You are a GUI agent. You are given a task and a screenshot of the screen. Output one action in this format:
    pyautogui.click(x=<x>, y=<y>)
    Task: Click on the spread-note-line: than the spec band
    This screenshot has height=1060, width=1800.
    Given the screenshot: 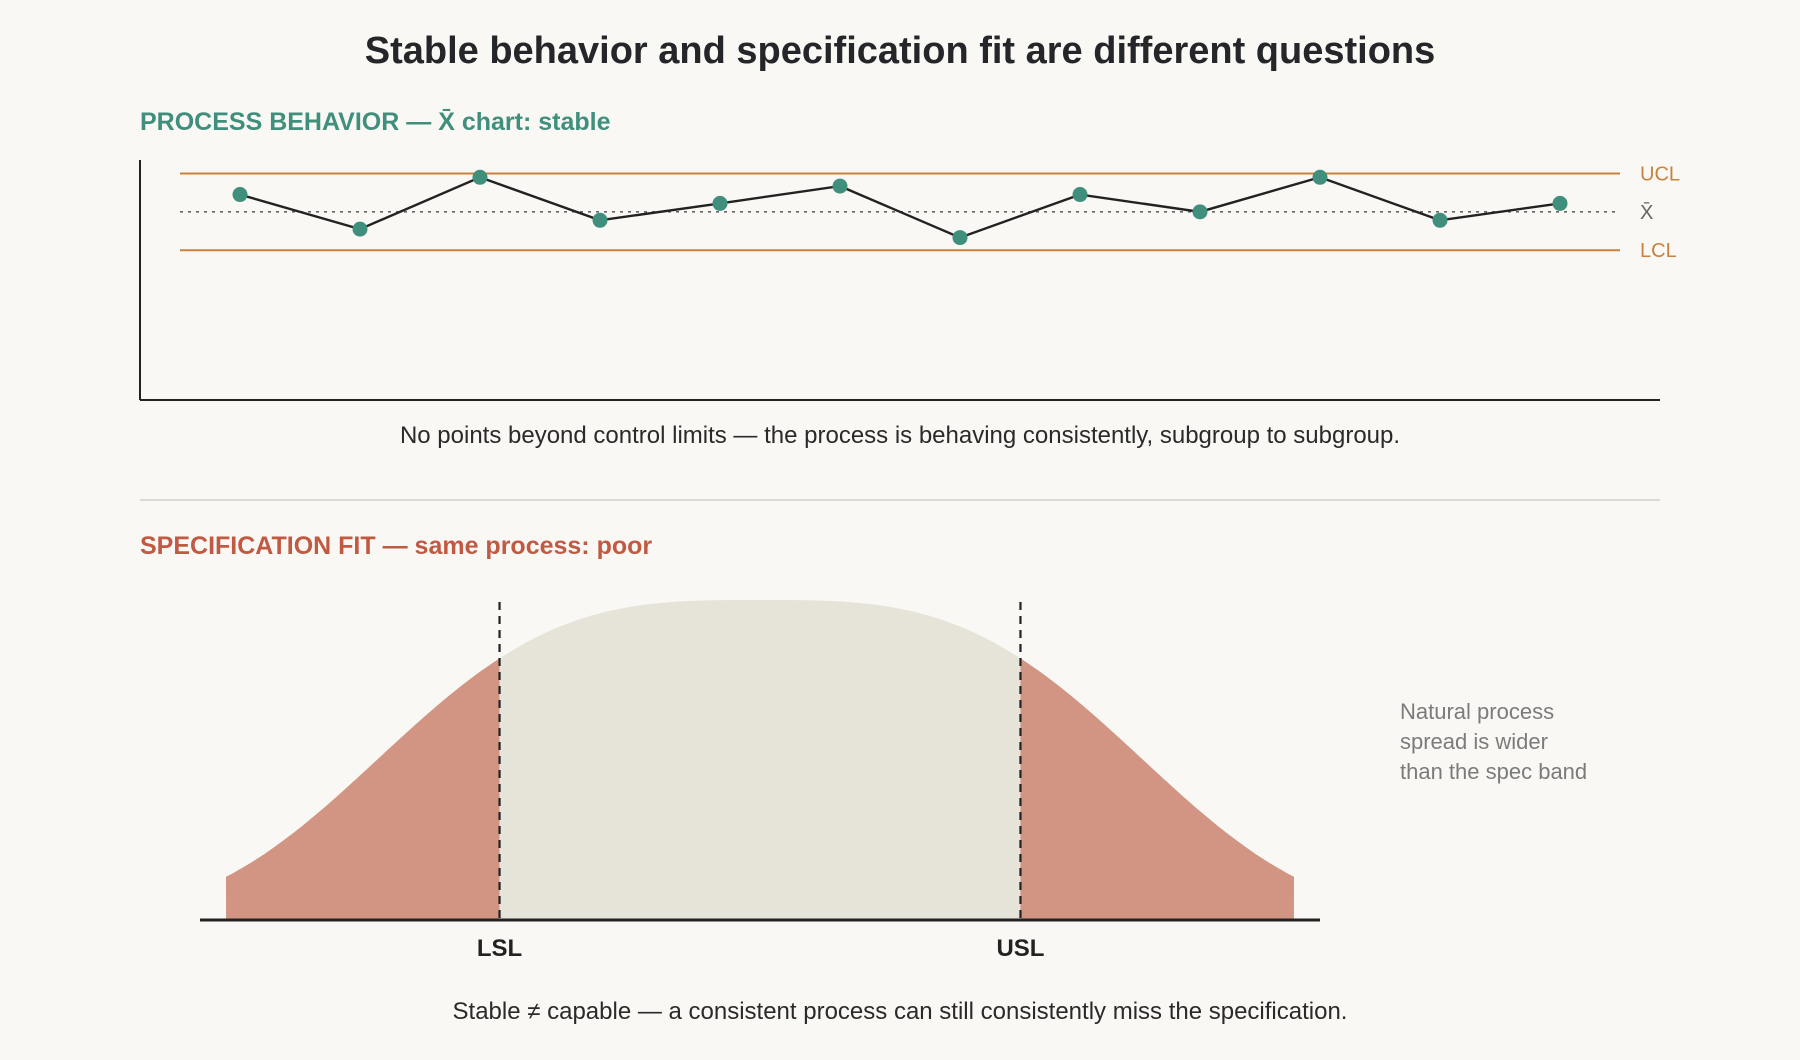 What is the action you would take?
    pyautogui.click(x=1494, y=771)
    